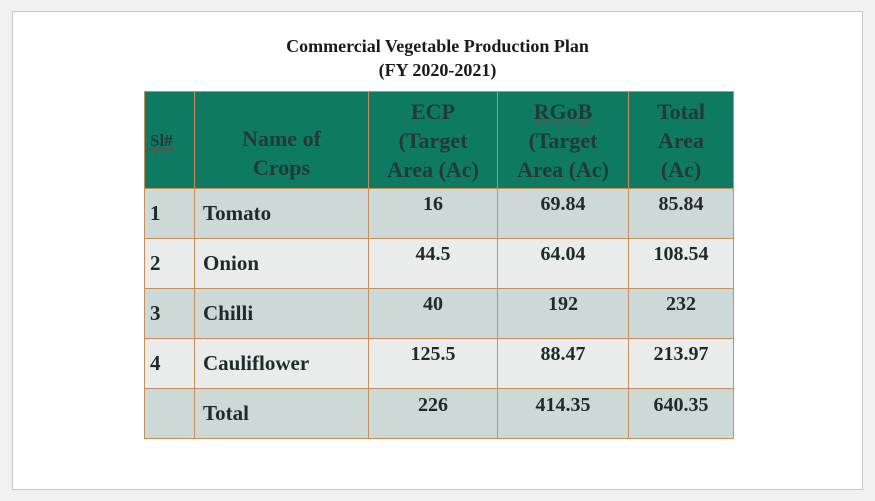  What do you see at coordinates (281, 213) in the screenshot?
I see `cell-crop: Tomato` at bounding box center [281, 213].